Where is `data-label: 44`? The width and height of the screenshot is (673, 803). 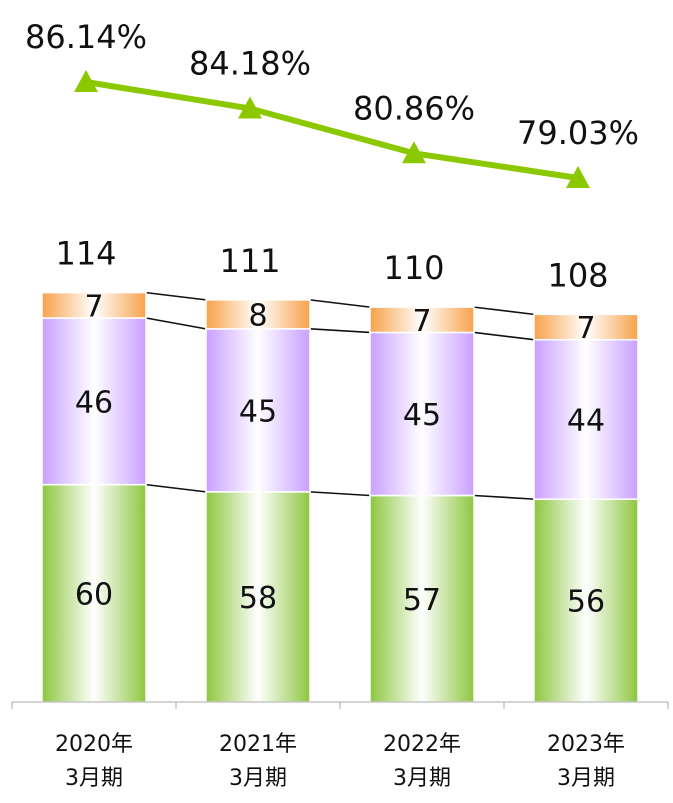 data-label: 44 is located at coordinates (586, 420).